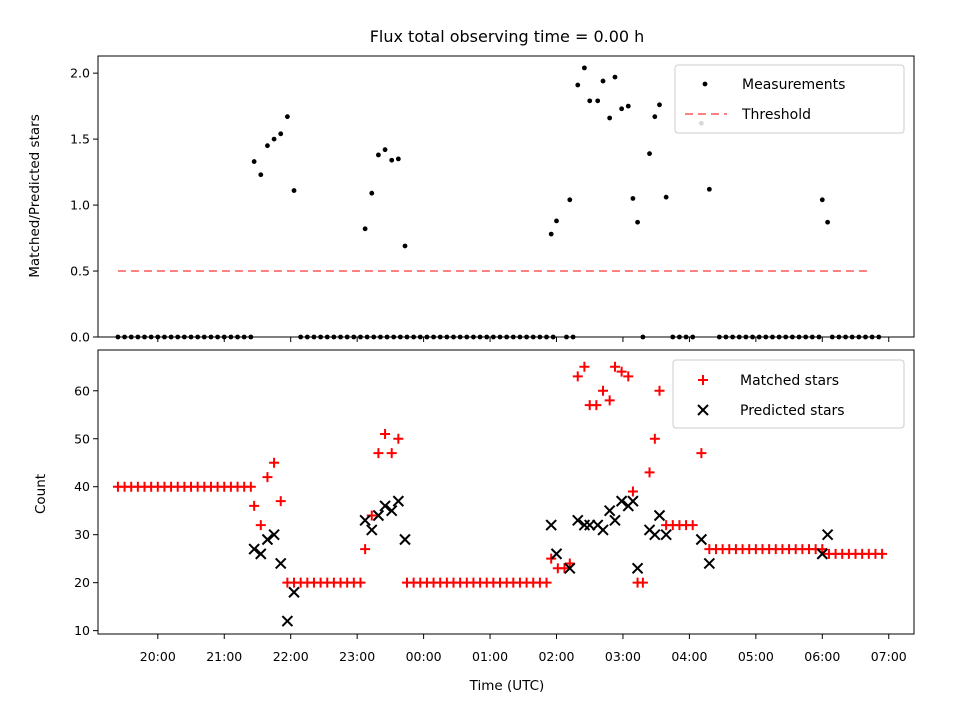  What do you see at coordinates (41, 494) in the screenshot?
I see `bottom-y-axis-label: Count` at bounding box center [41, 494].